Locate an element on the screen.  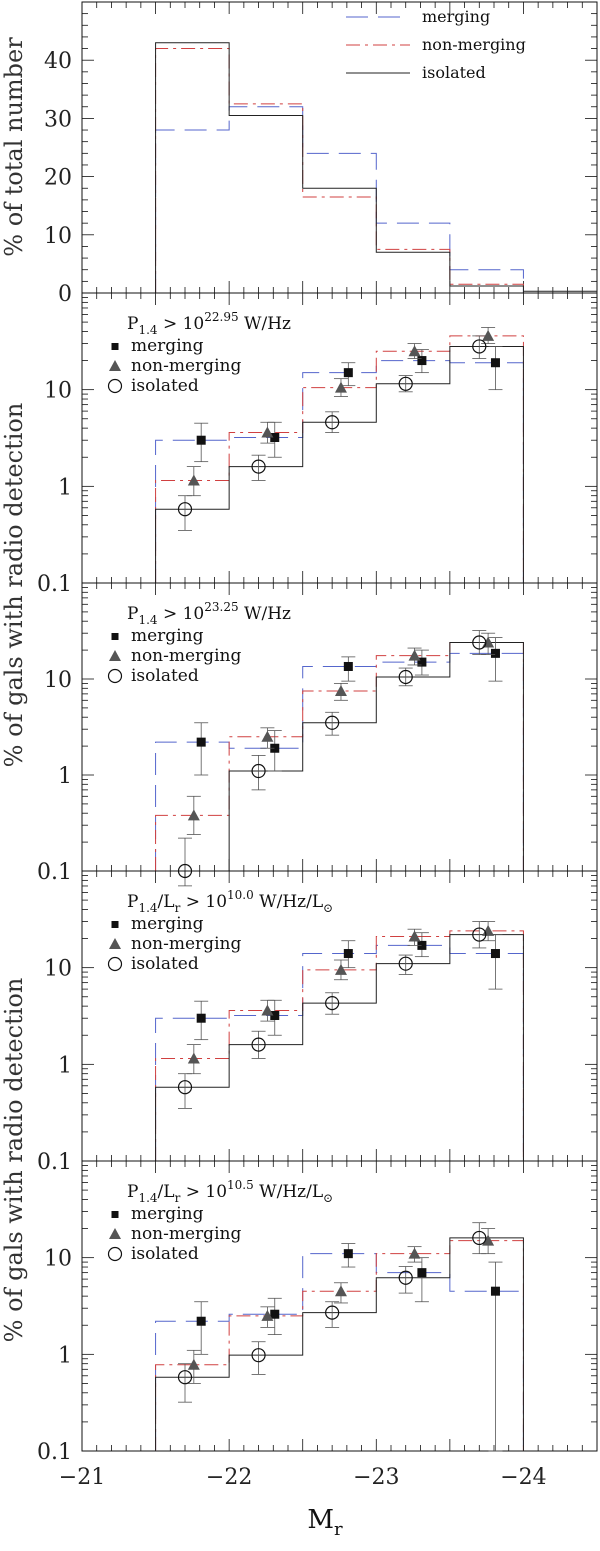
ylabel-top: % of total number is located at coordinates (14, 147).